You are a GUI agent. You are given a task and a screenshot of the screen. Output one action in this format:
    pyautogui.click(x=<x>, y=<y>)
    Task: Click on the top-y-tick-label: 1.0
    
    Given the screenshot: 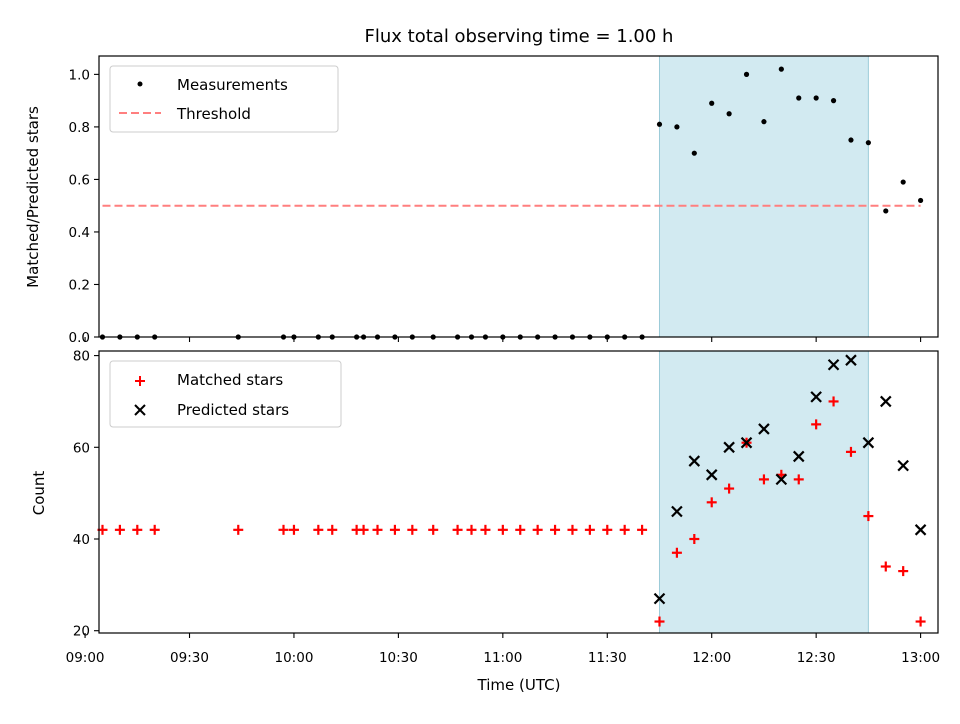 What is the action you would take?
    pyautogui.click(x=79, y=75)
    